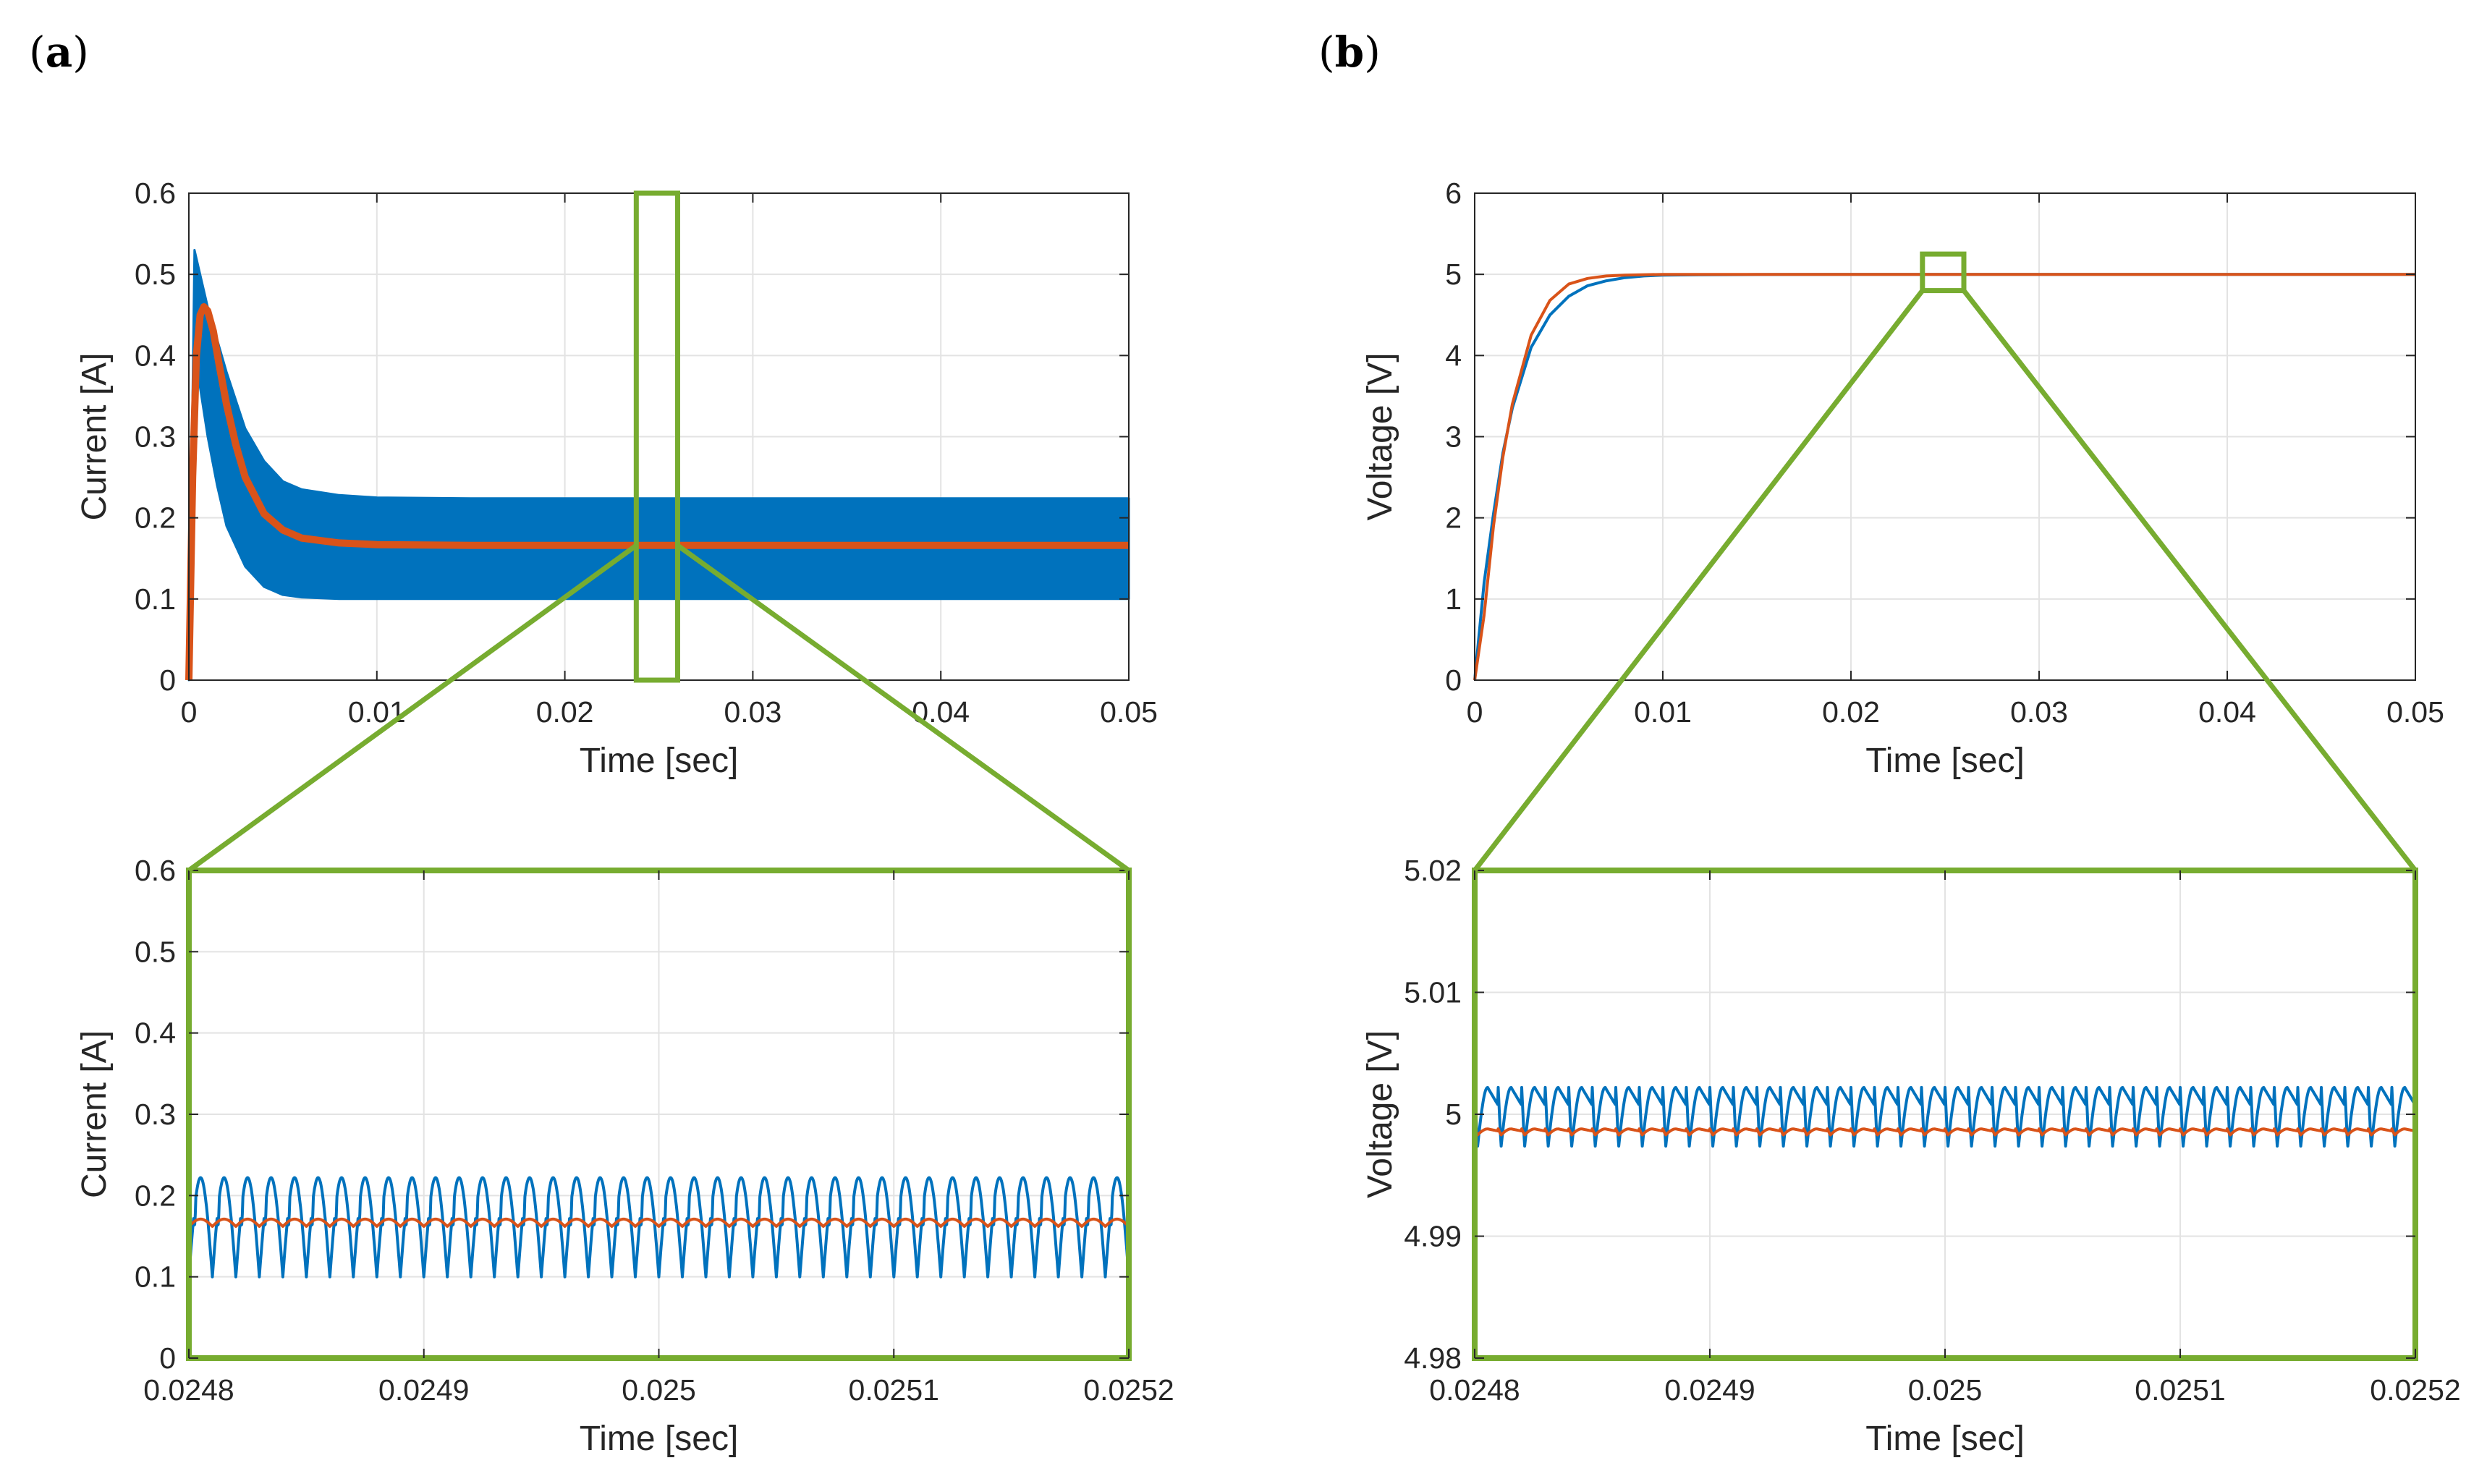 Image resolution: width=2487 pixels, height=1484 pixels. Describe the element at coordinates (2227, 712) in the screenshot. I see `b-top-xtick-label-4: 0.04` at that location.